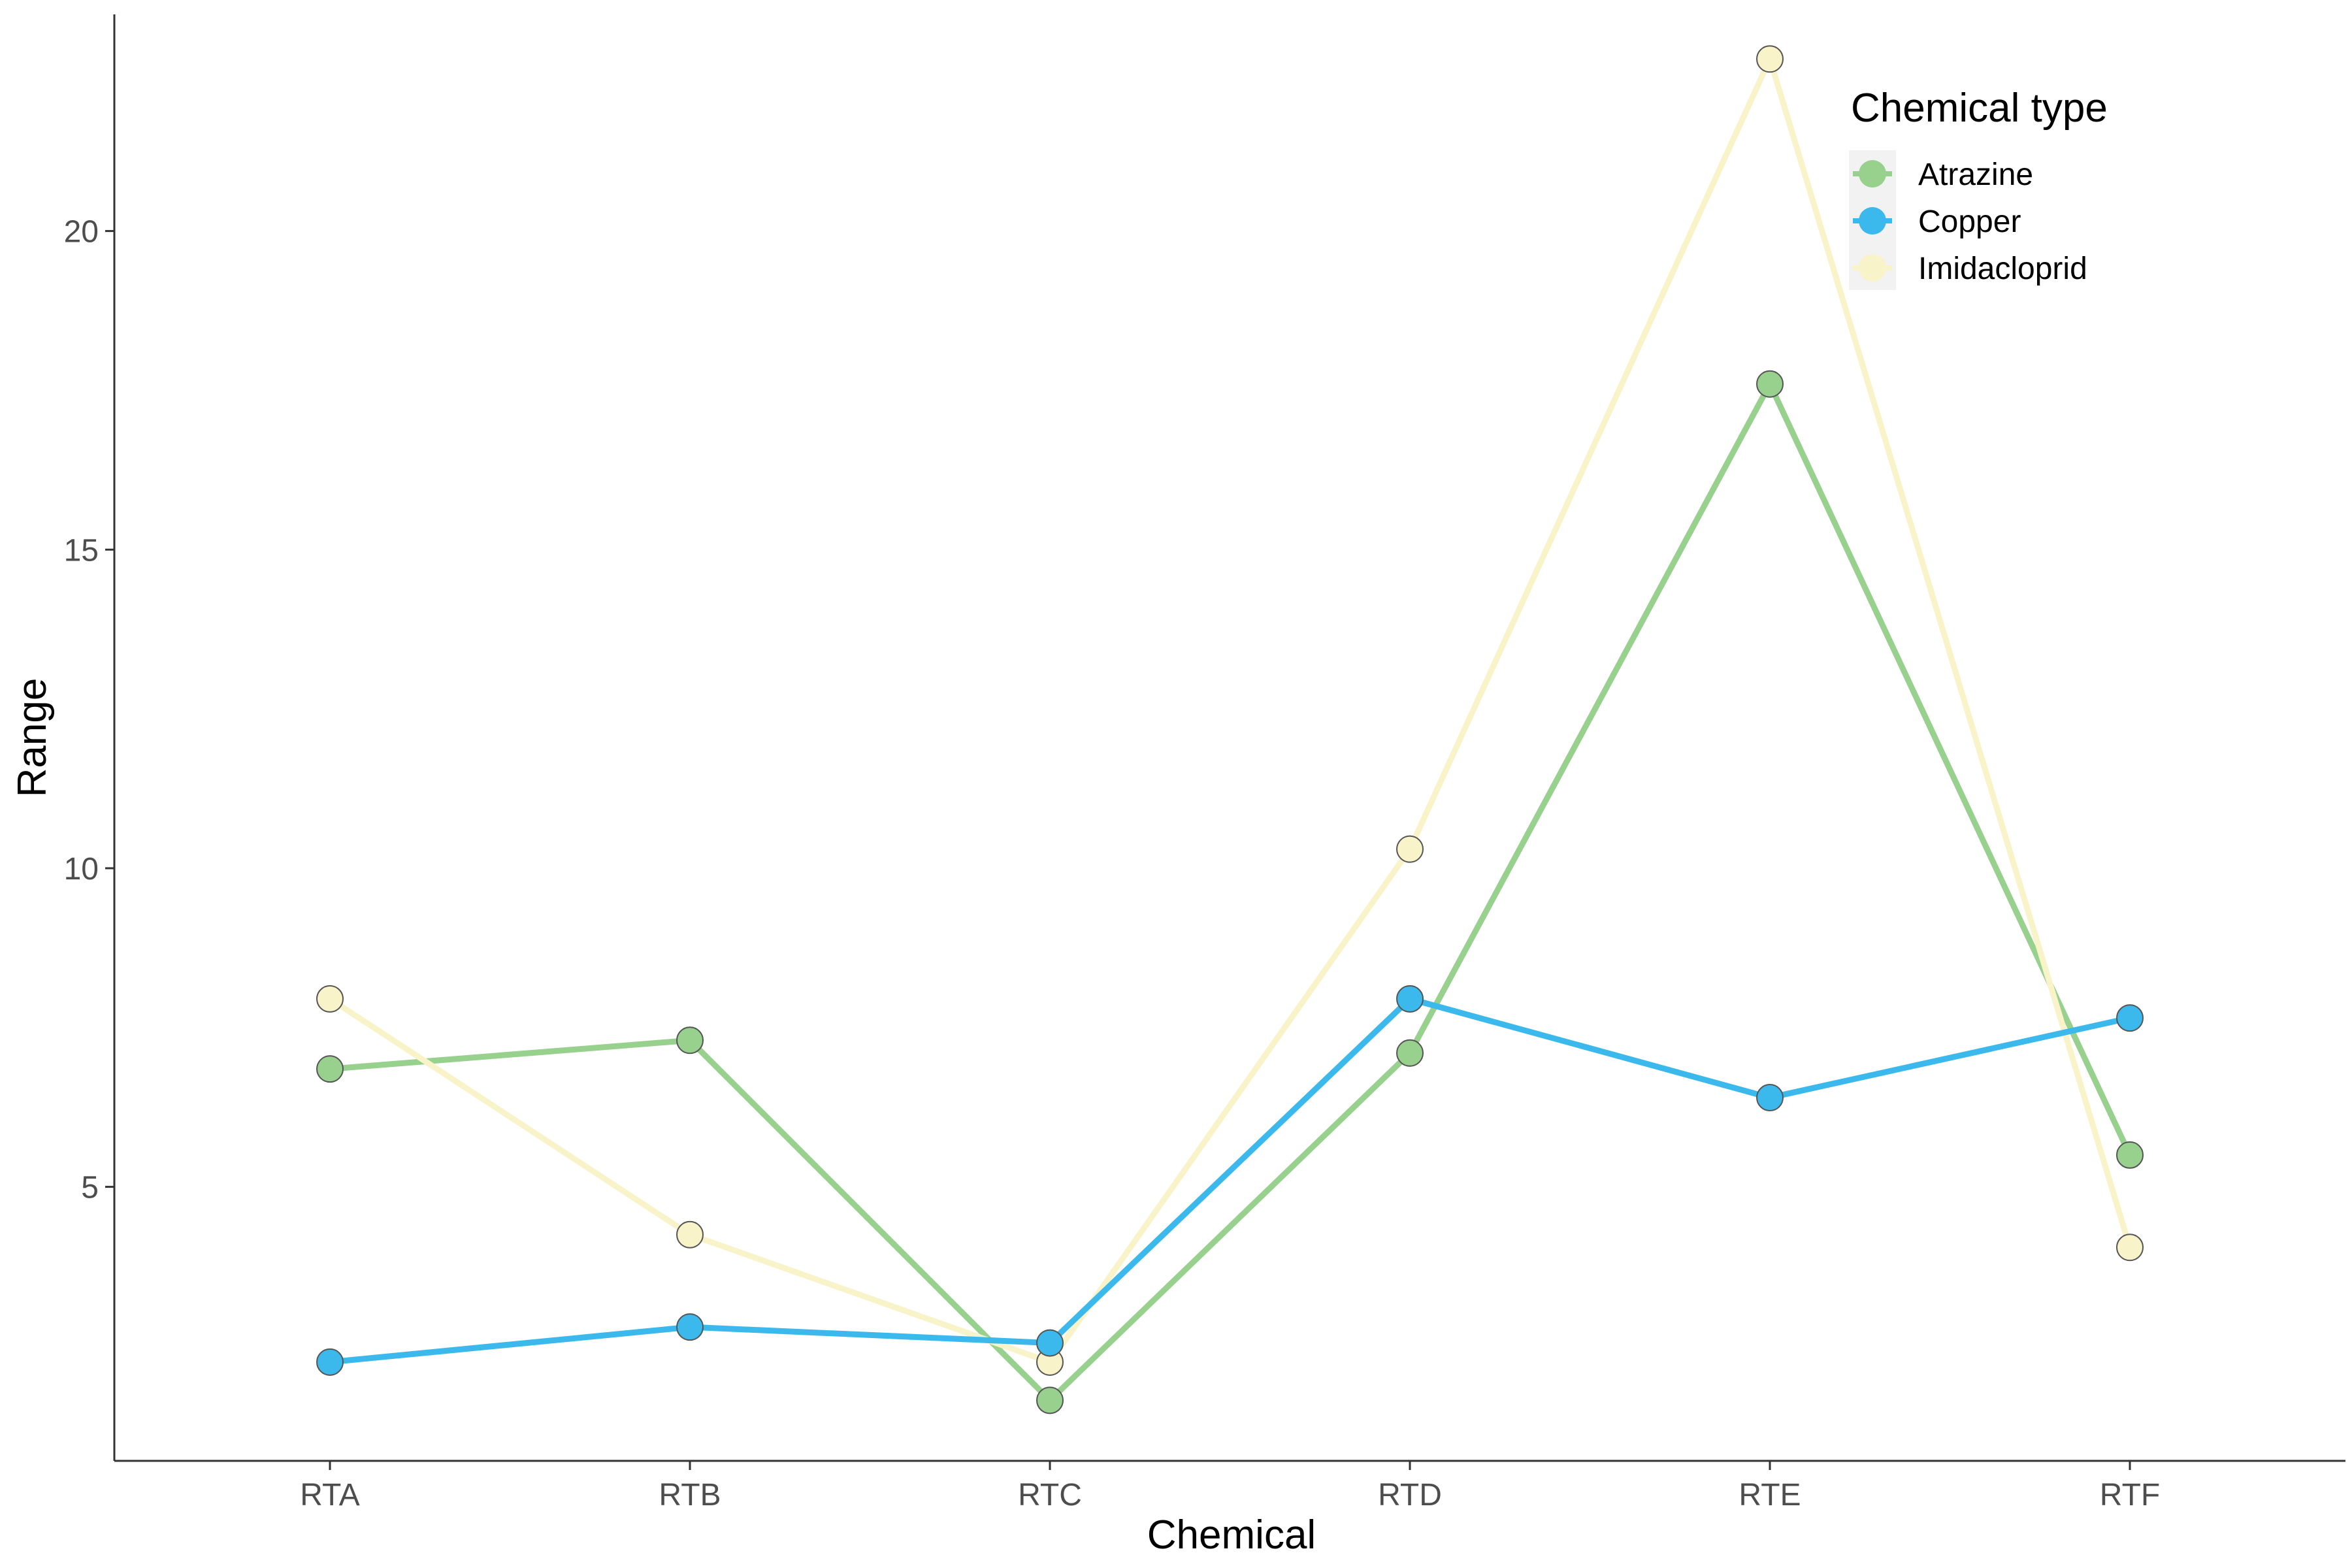  I want to click on legend-item-atrazine: Atrazine, so click(1943, 174).